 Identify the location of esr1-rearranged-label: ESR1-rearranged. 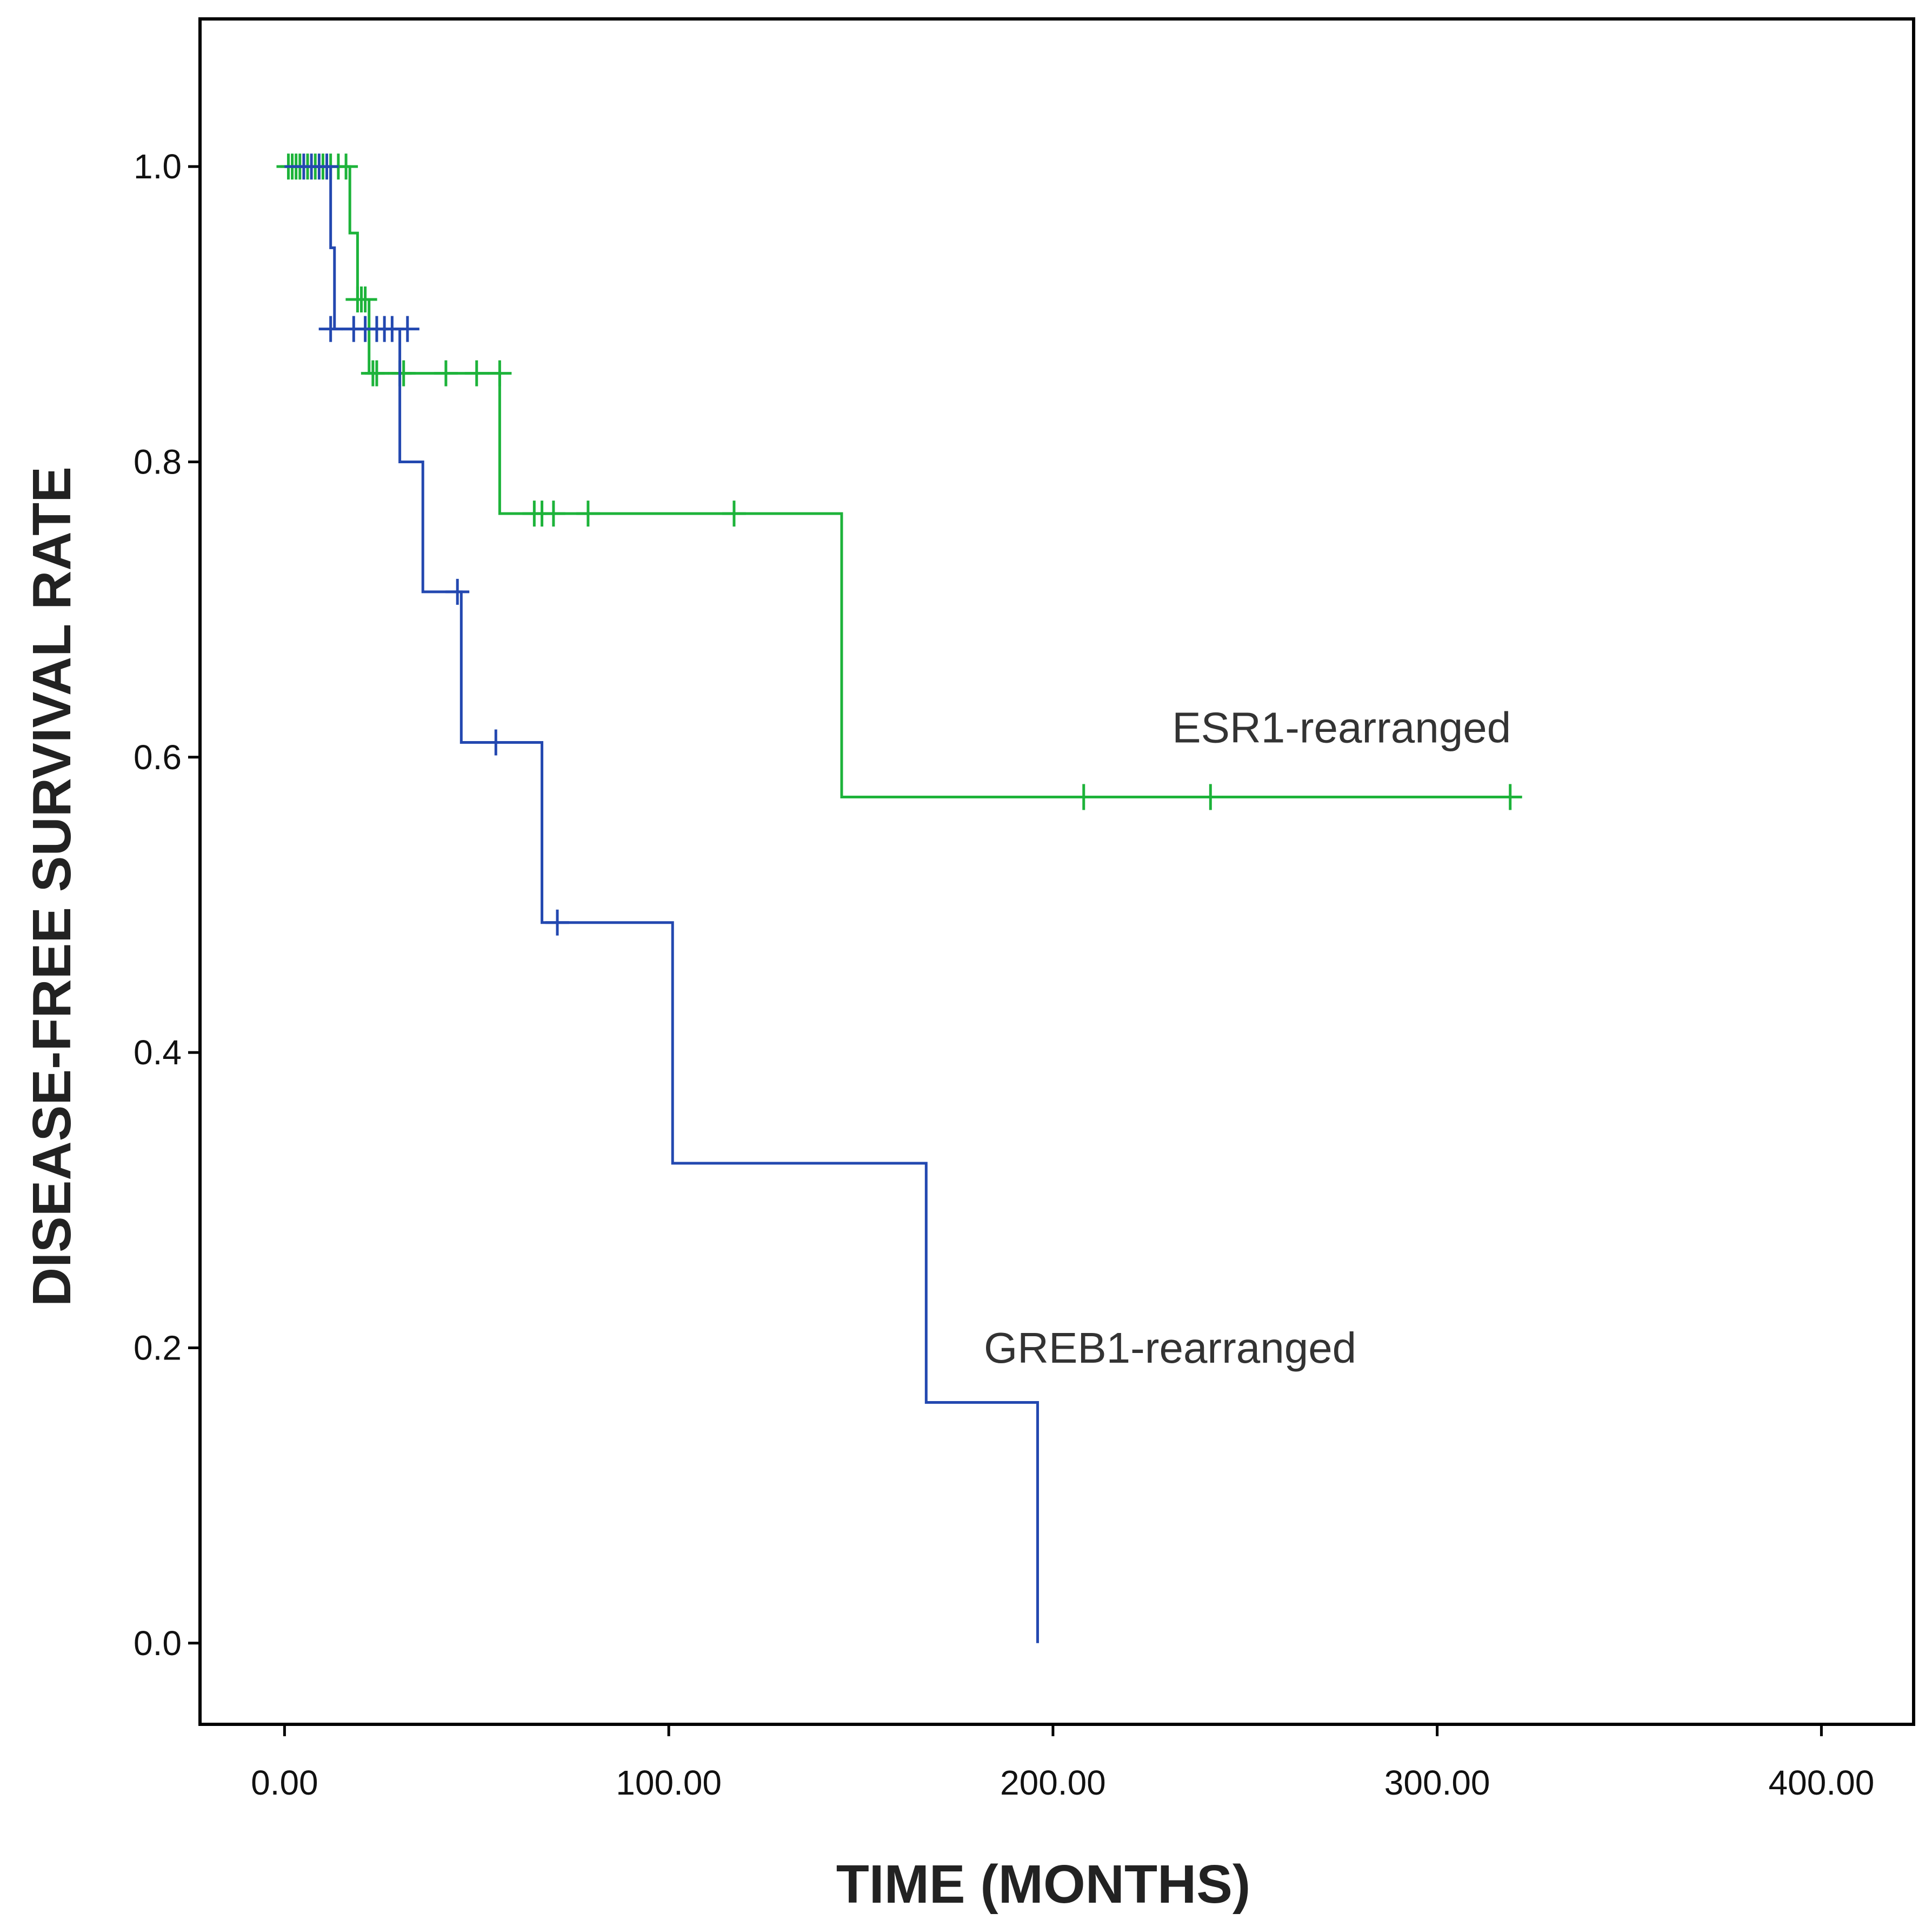
(1341, 727).